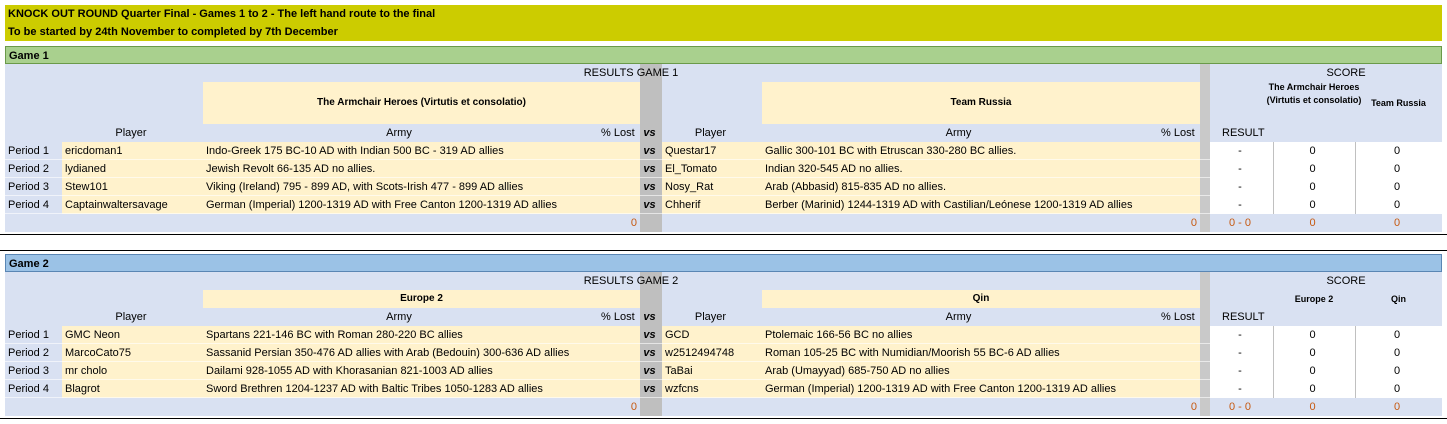 The height and width of the screenshot is (424, 1447). I want to click on team-b-name: Team Russia, so click(981, 103).